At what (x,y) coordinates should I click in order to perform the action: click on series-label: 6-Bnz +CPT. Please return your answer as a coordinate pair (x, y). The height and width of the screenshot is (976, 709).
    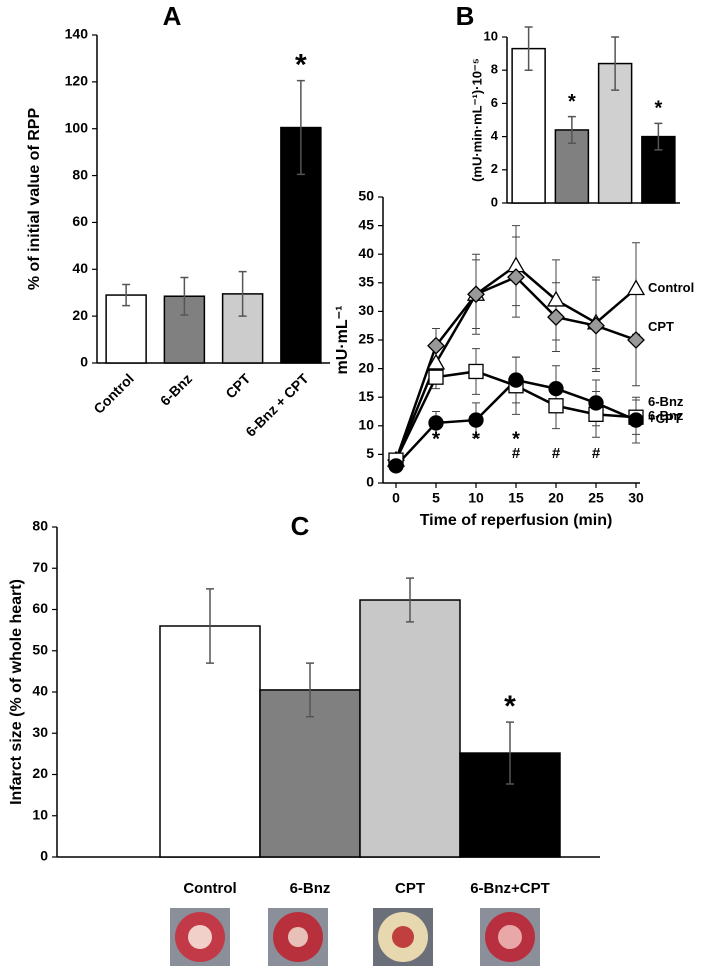
    Looking at the image, I should click on (666, 410).